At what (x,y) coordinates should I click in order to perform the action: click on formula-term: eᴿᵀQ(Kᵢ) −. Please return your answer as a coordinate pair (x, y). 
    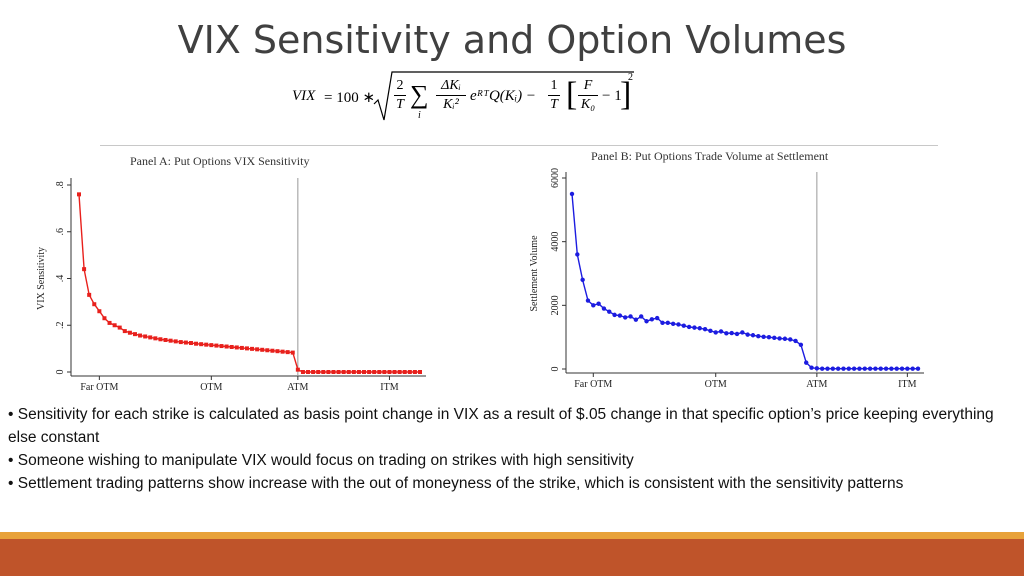
    Looking at the image, I should click on (503, 96).